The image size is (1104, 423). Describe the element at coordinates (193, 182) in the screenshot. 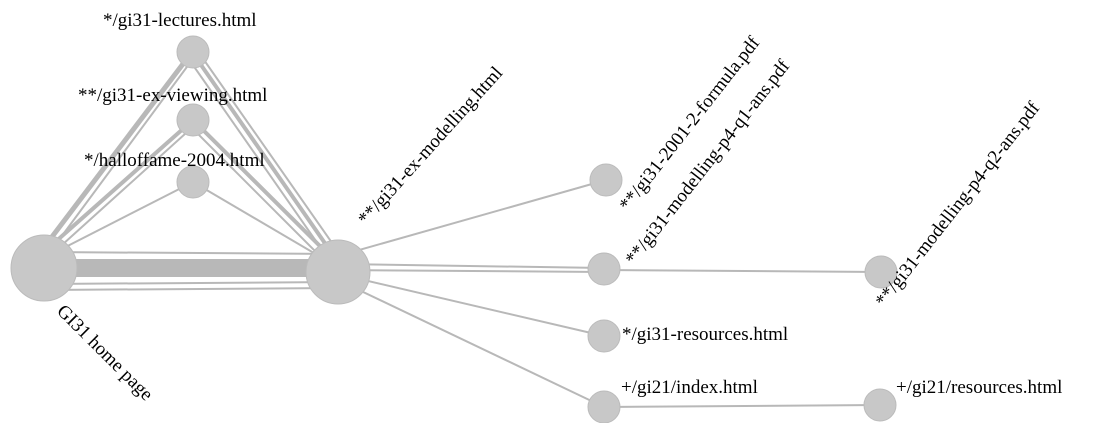

I see `node-halloffame` at that location.